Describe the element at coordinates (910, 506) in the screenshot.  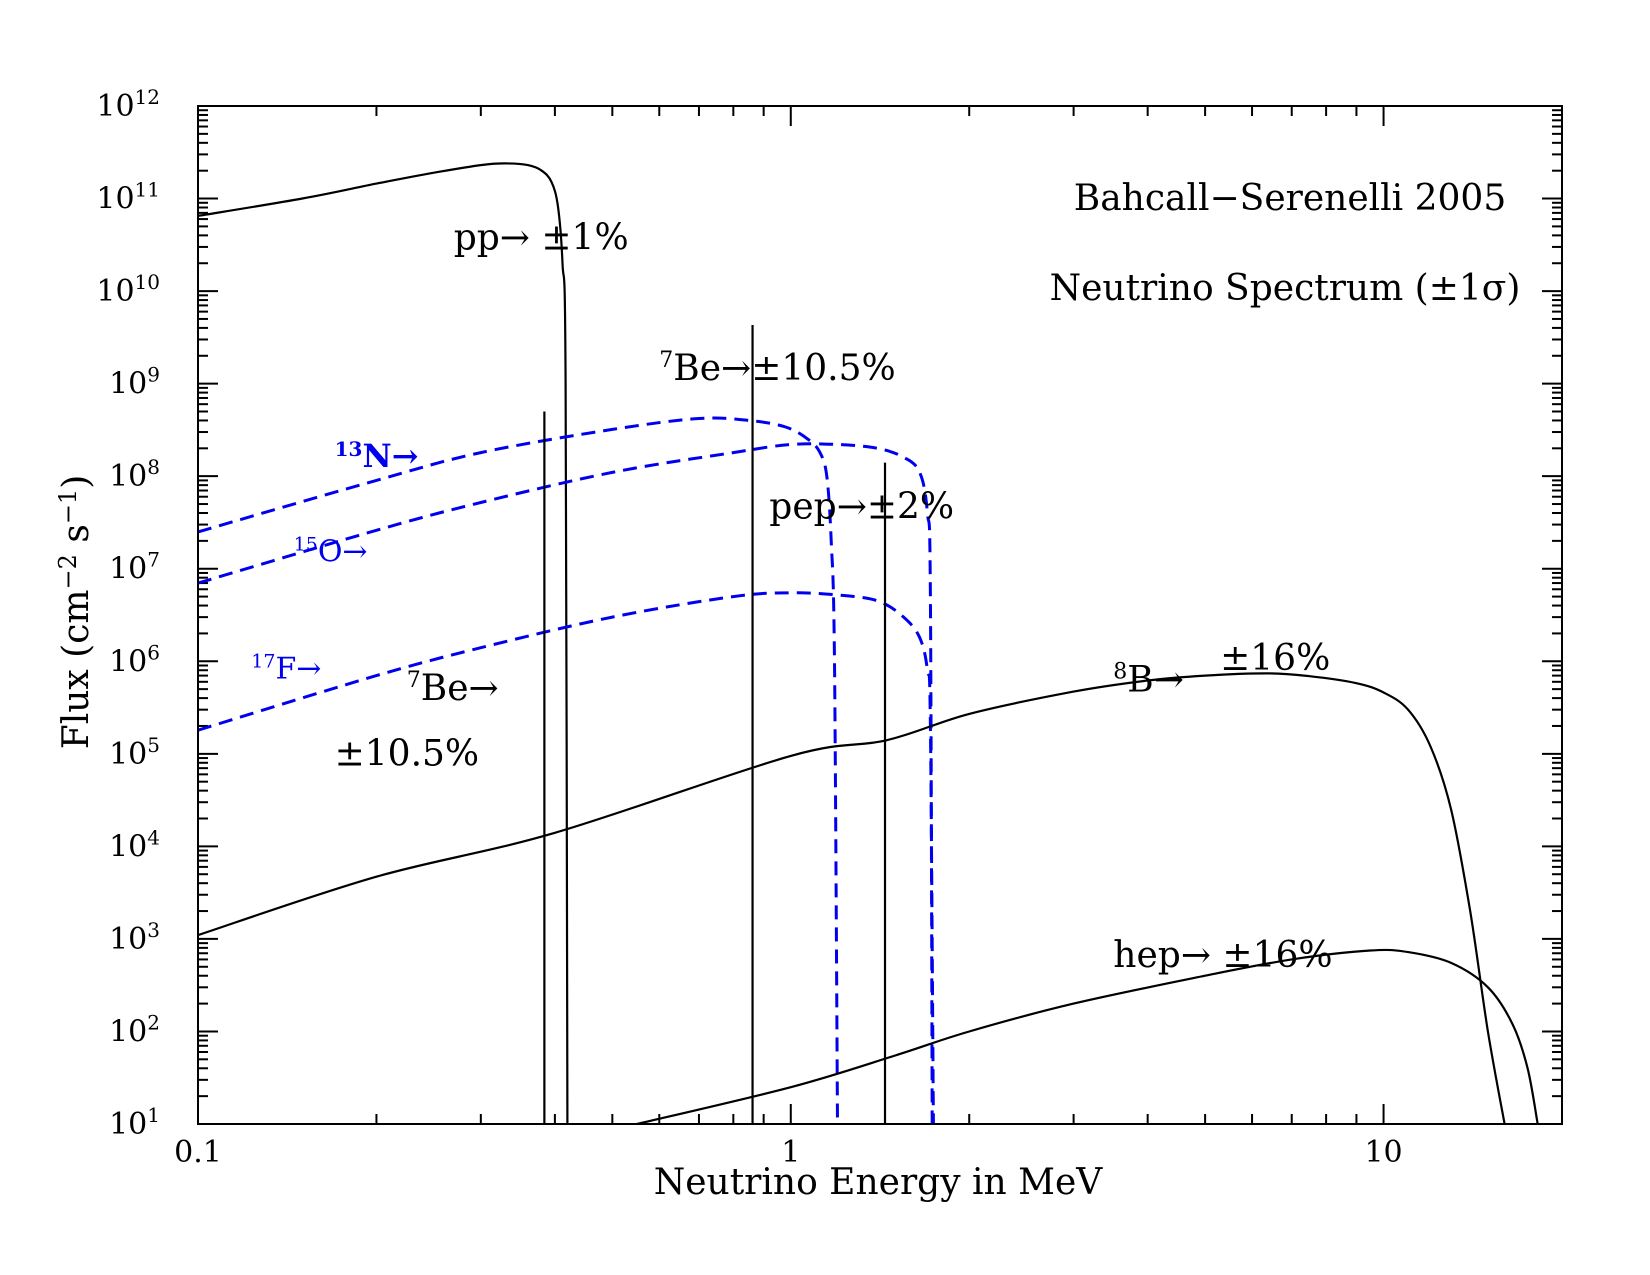
I see `annotation-uncertainty: ±2%` at that location.